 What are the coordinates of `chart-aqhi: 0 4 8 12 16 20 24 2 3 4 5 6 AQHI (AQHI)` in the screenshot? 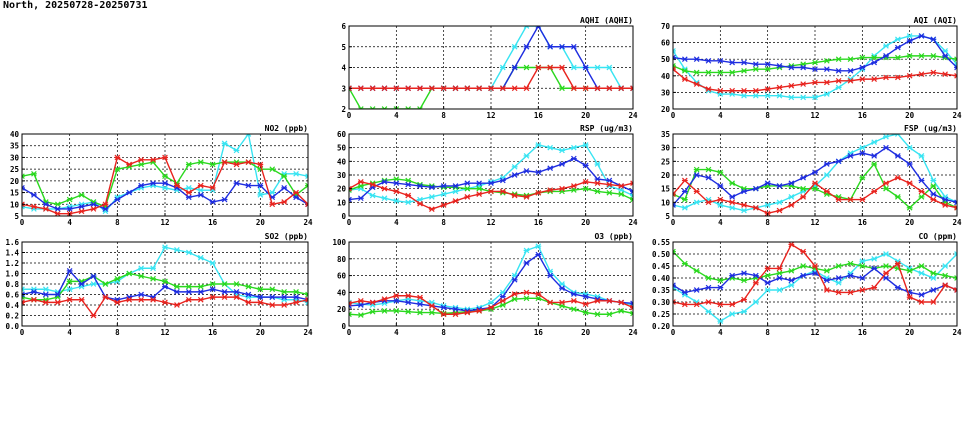 It's located at (489, 68).